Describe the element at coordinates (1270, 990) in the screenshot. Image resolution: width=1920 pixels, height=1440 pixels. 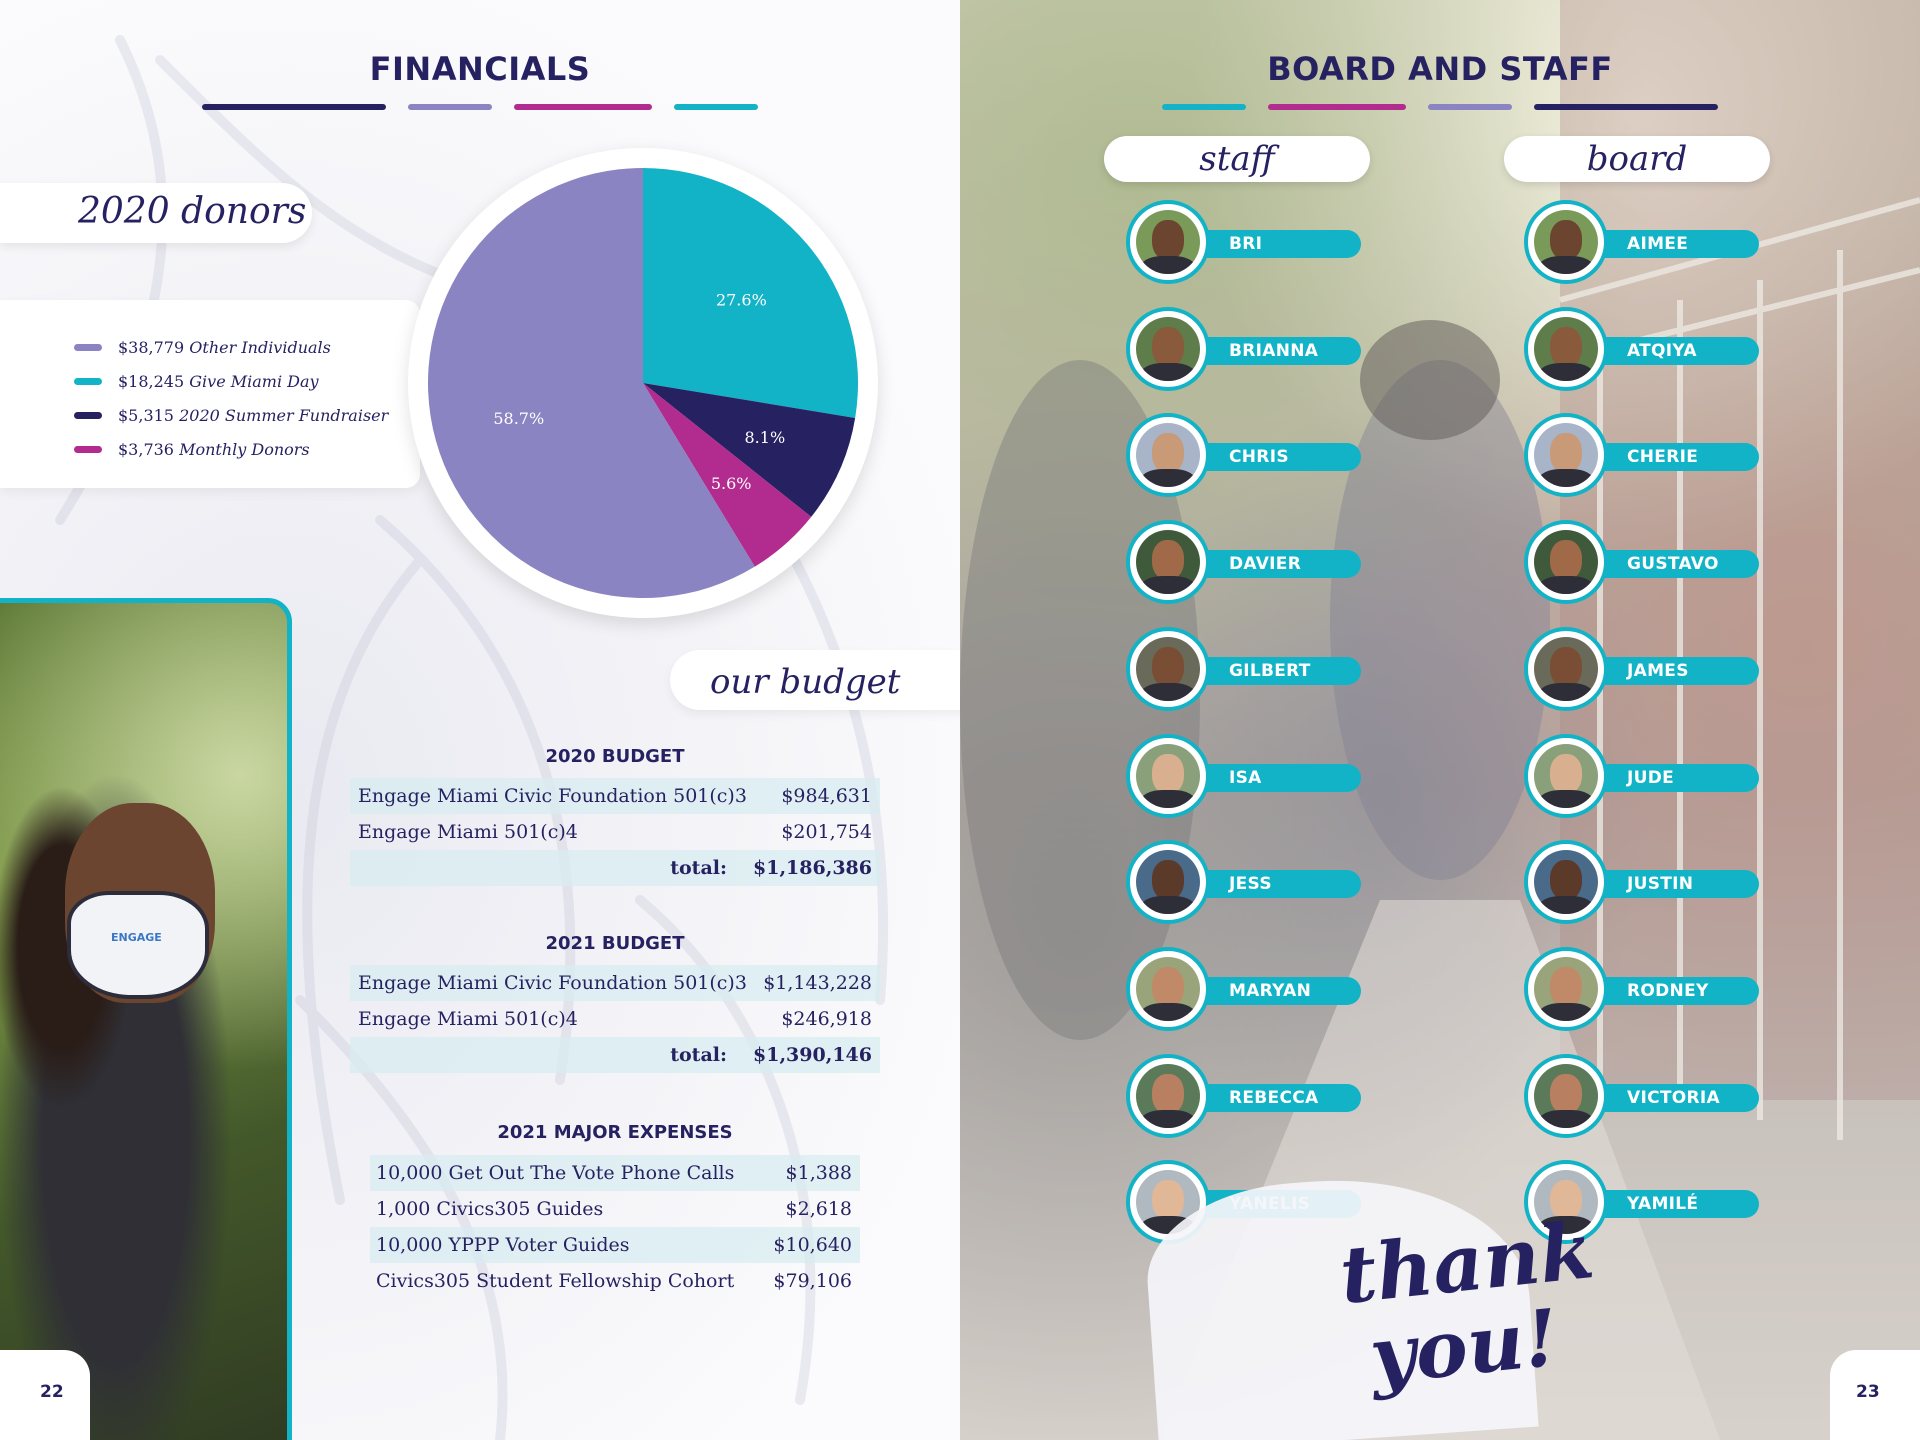
I see `member-name: MARYAN` at that location.